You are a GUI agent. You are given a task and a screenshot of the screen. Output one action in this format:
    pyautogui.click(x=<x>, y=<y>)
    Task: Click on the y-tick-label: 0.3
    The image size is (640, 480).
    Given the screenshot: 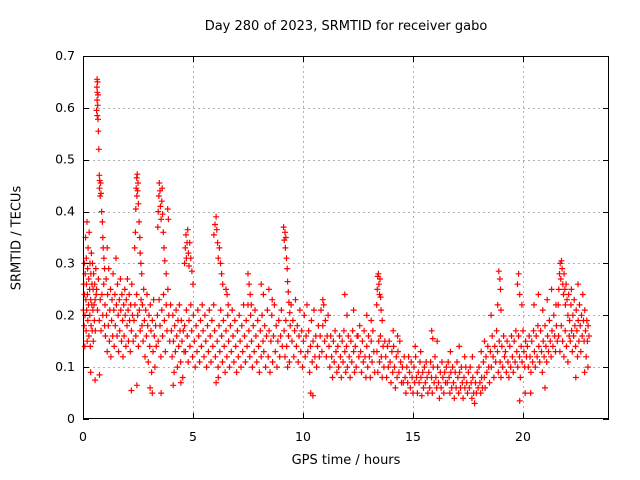 What is the action you would take?
    pyautogui.click(x=65, y=262)
    